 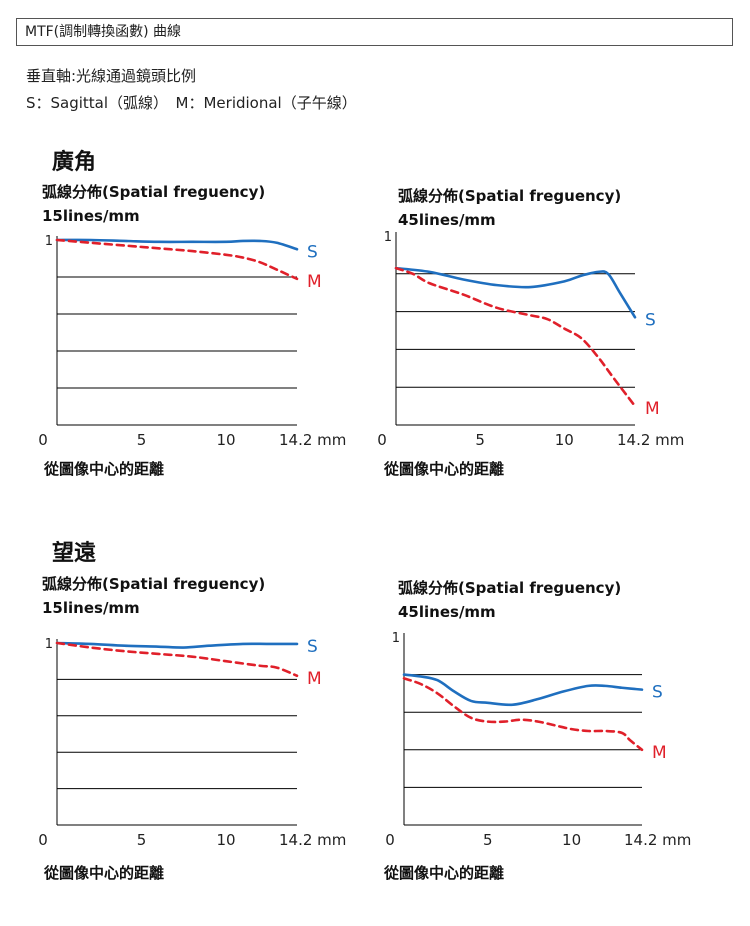 I want to click on chart-0-xtick-label-0: 0, so click(x=43, y=440).